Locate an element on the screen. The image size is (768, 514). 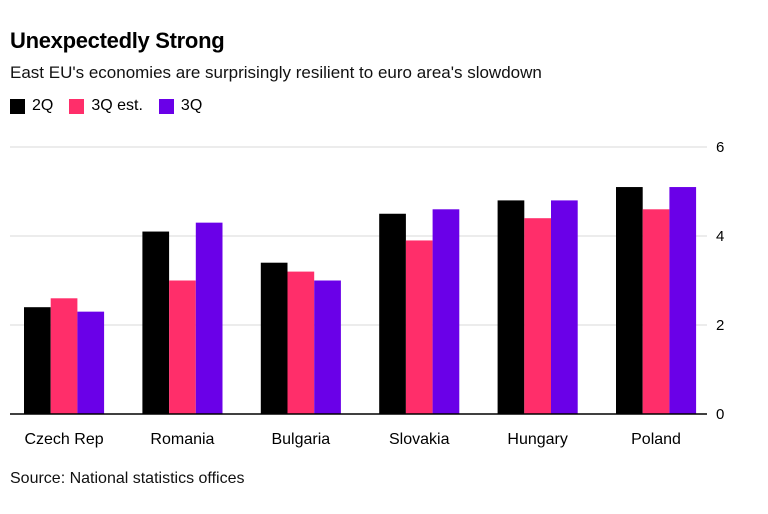
chart-title: Unexpectedly Strong is located at coordinates (117, 40).